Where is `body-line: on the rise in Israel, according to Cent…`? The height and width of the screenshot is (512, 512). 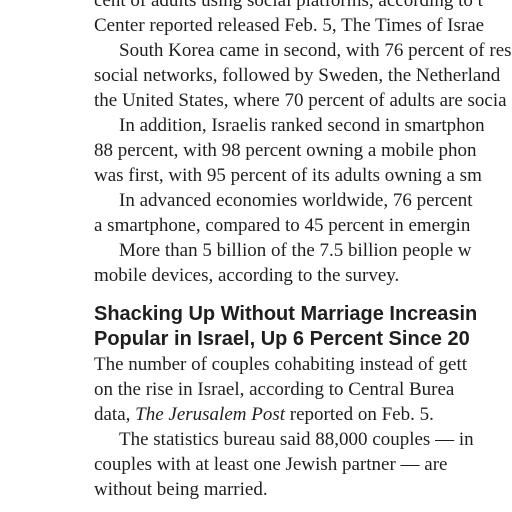
body-line: on the rise in Israel, according to Cent… is located at coordinates (274, 389).